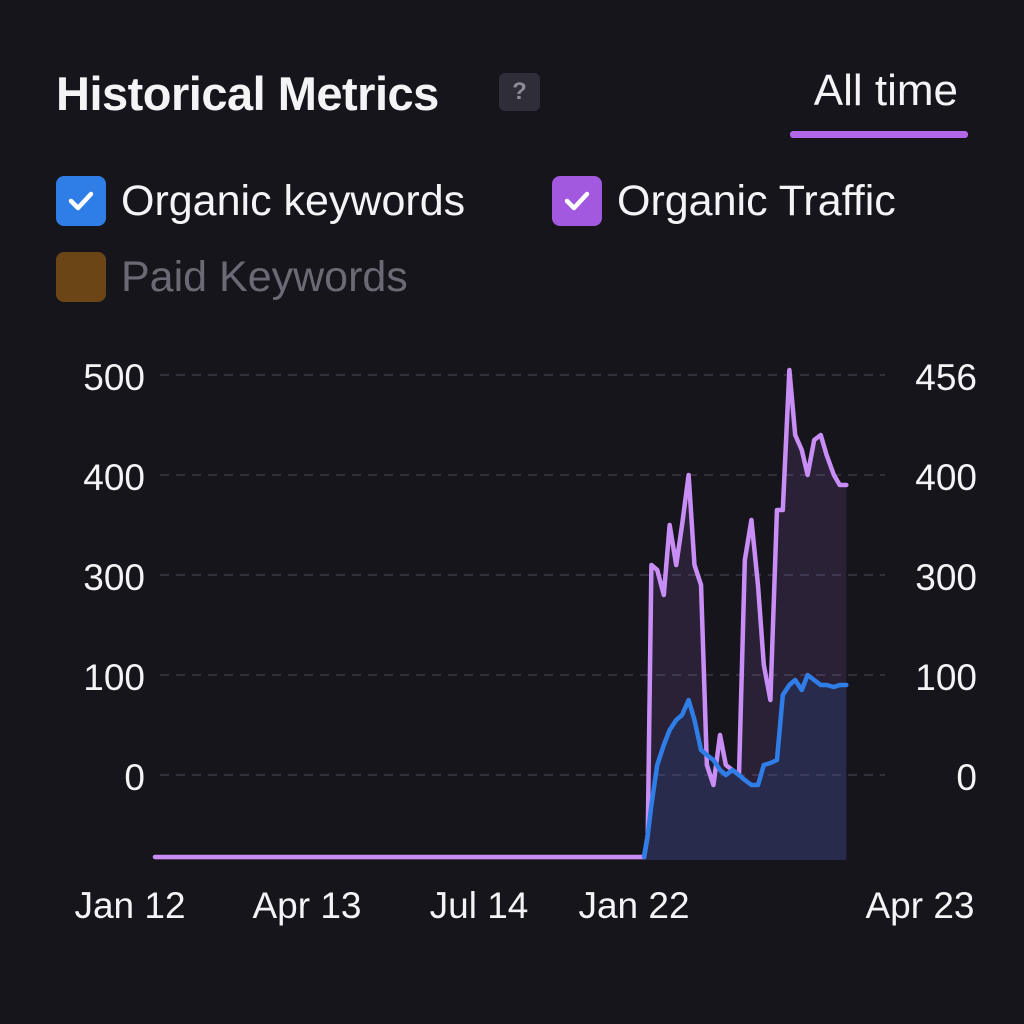 The height and width of the screenshot is (1024, 1024). Describe the element at coordinates (479, 905) in the screenshot. I see `x-axis-tick: Jul 14` at that location.